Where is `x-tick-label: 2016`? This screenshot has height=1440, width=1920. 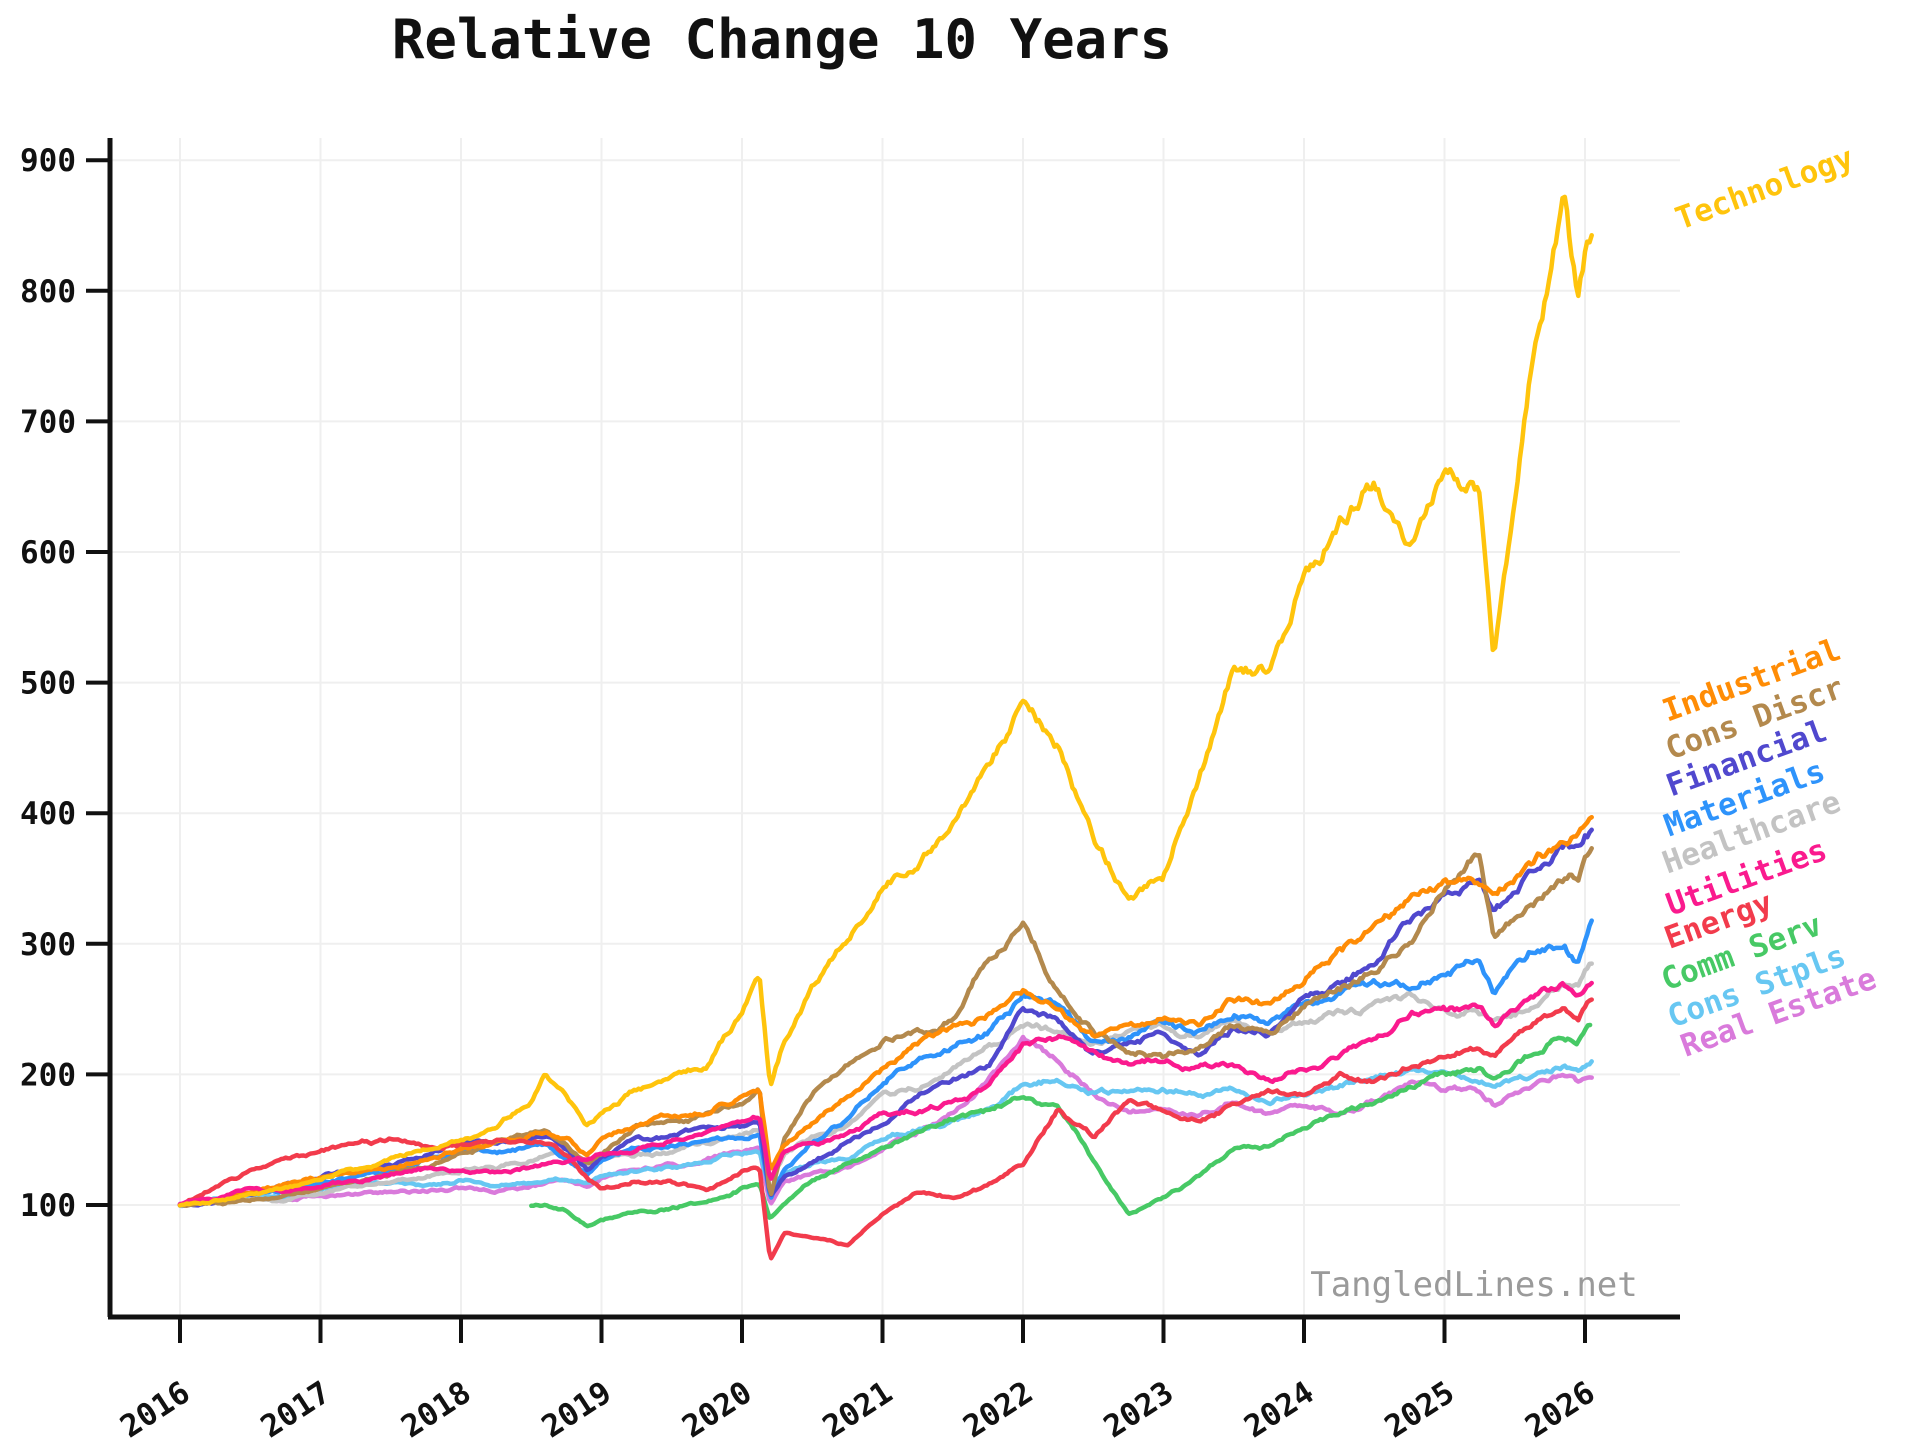 x-tick-label: 2016 is located at coordinates (155, 1407).